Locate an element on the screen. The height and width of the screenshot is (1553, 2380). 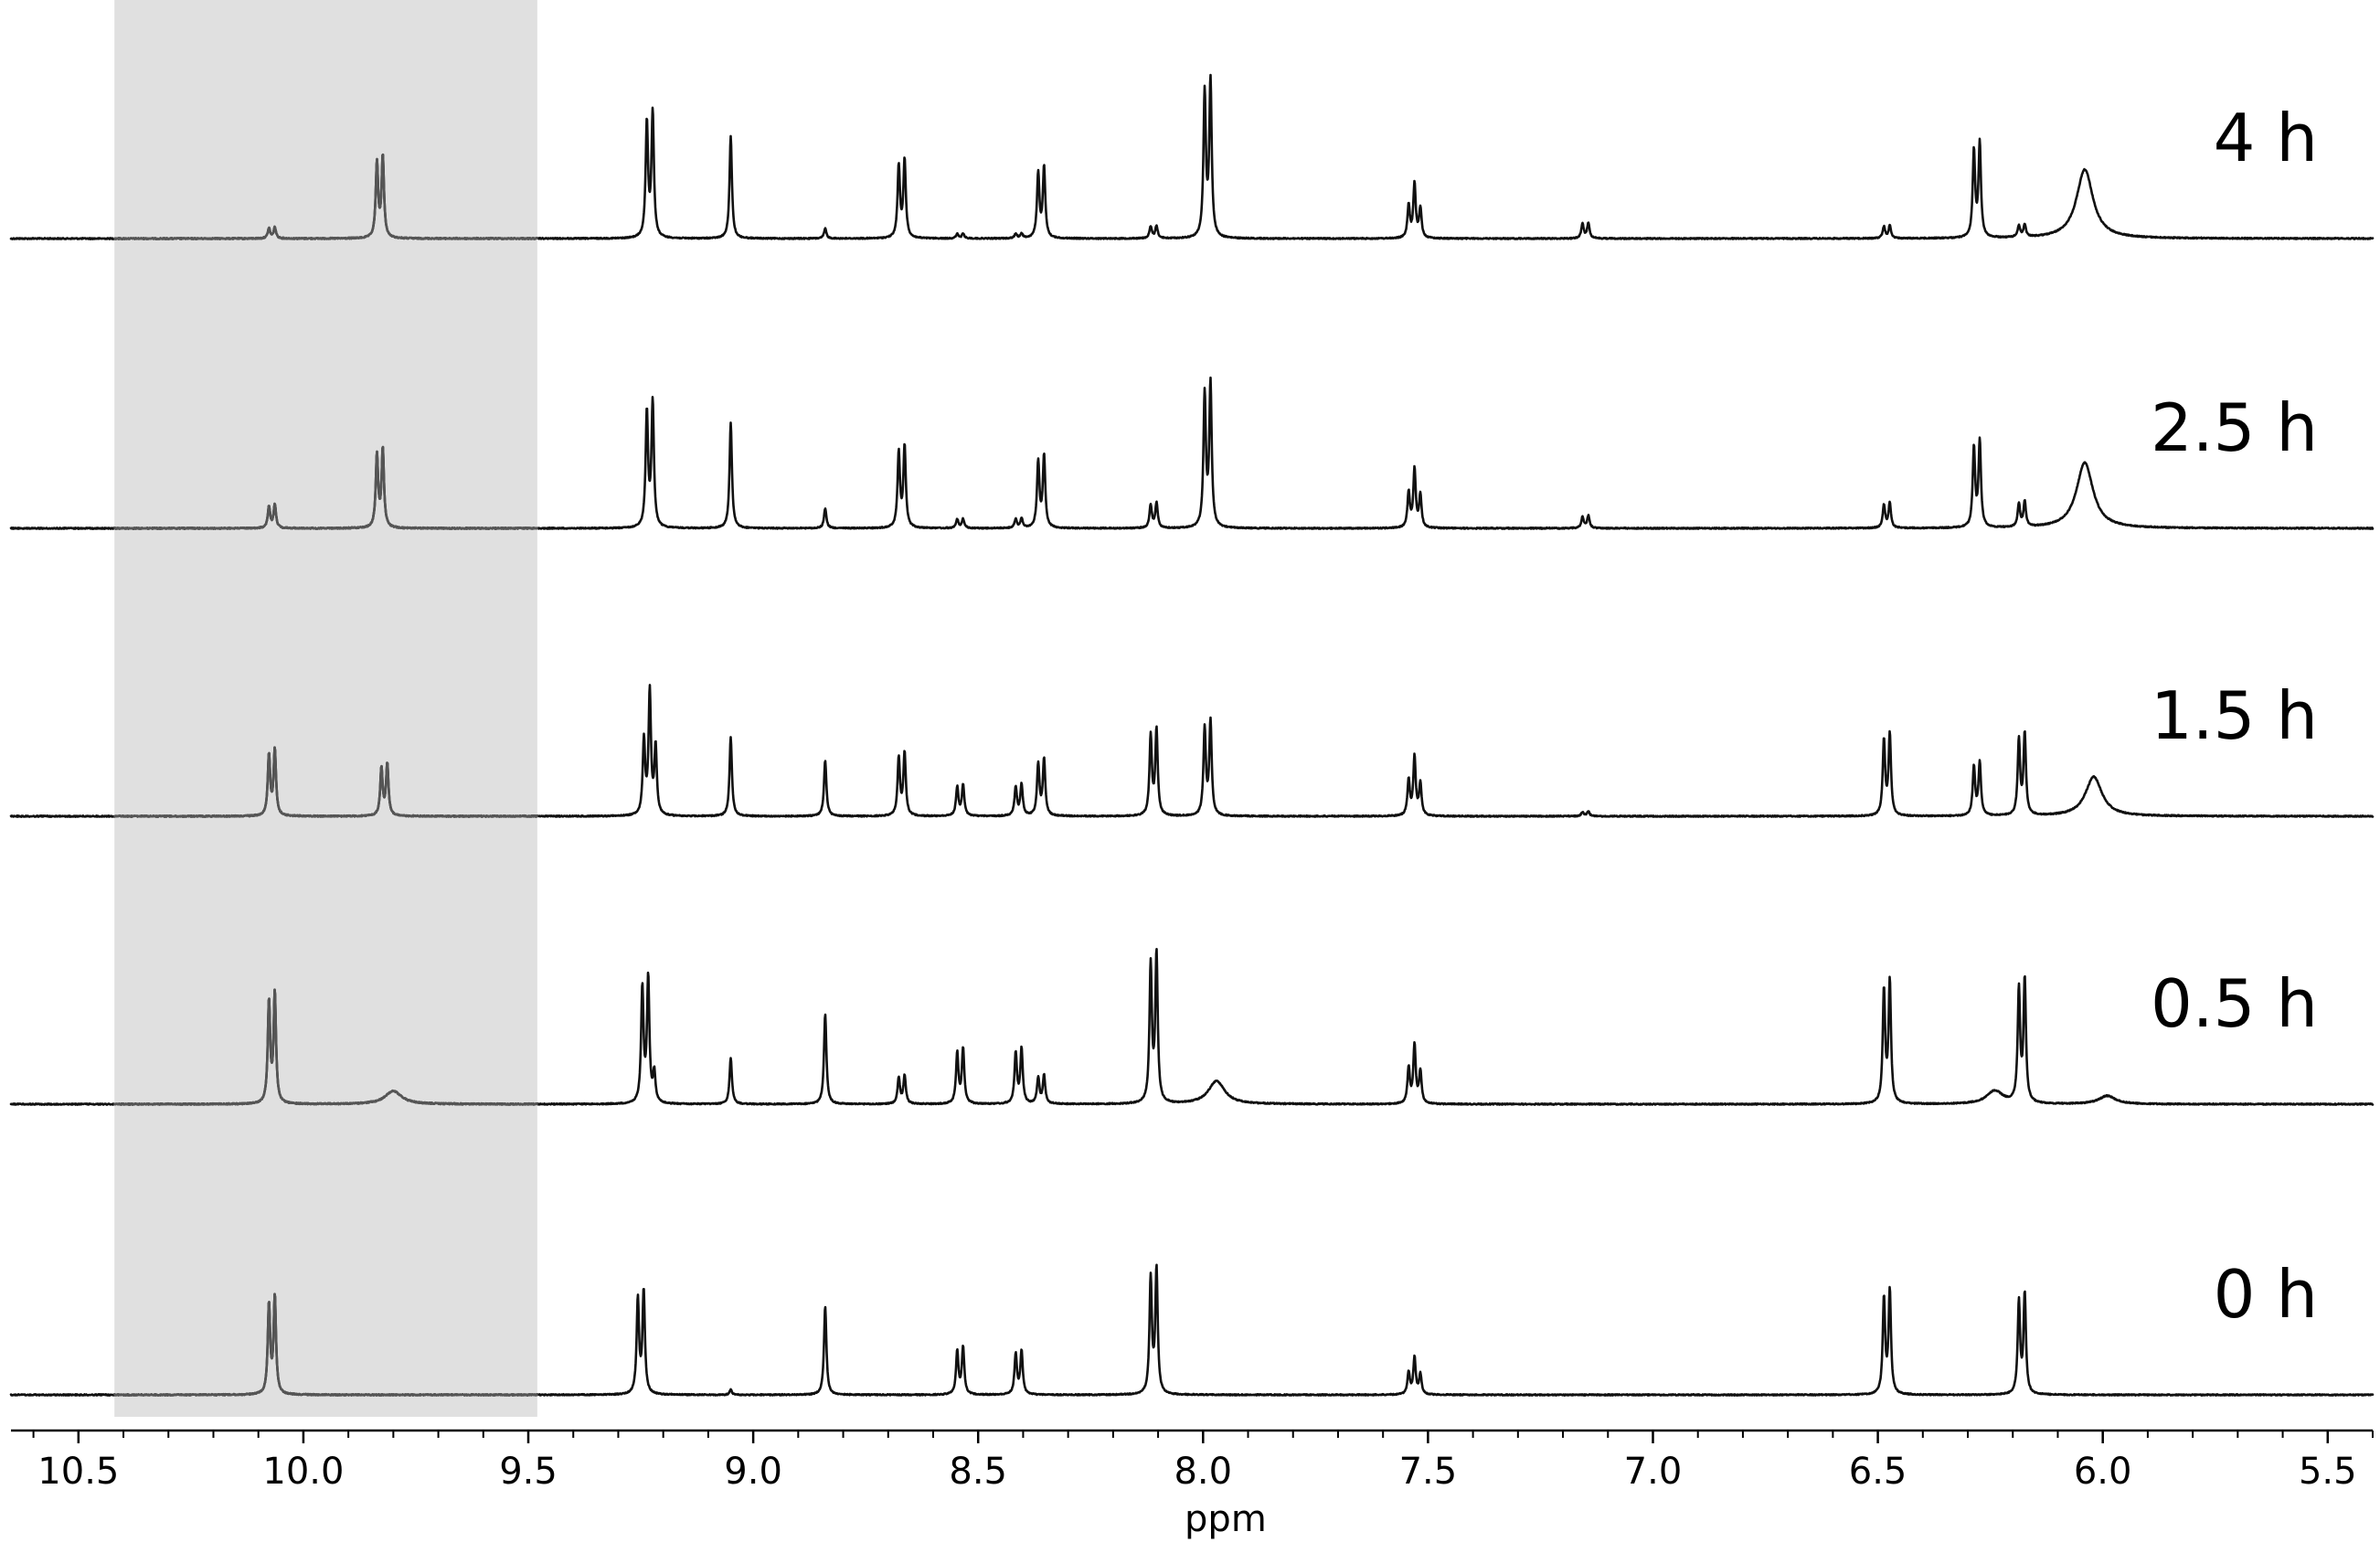
time-labels: 4 h 2.5 h 1.5 h 0.5 h 0 h is located at coordinates (2234, 716).